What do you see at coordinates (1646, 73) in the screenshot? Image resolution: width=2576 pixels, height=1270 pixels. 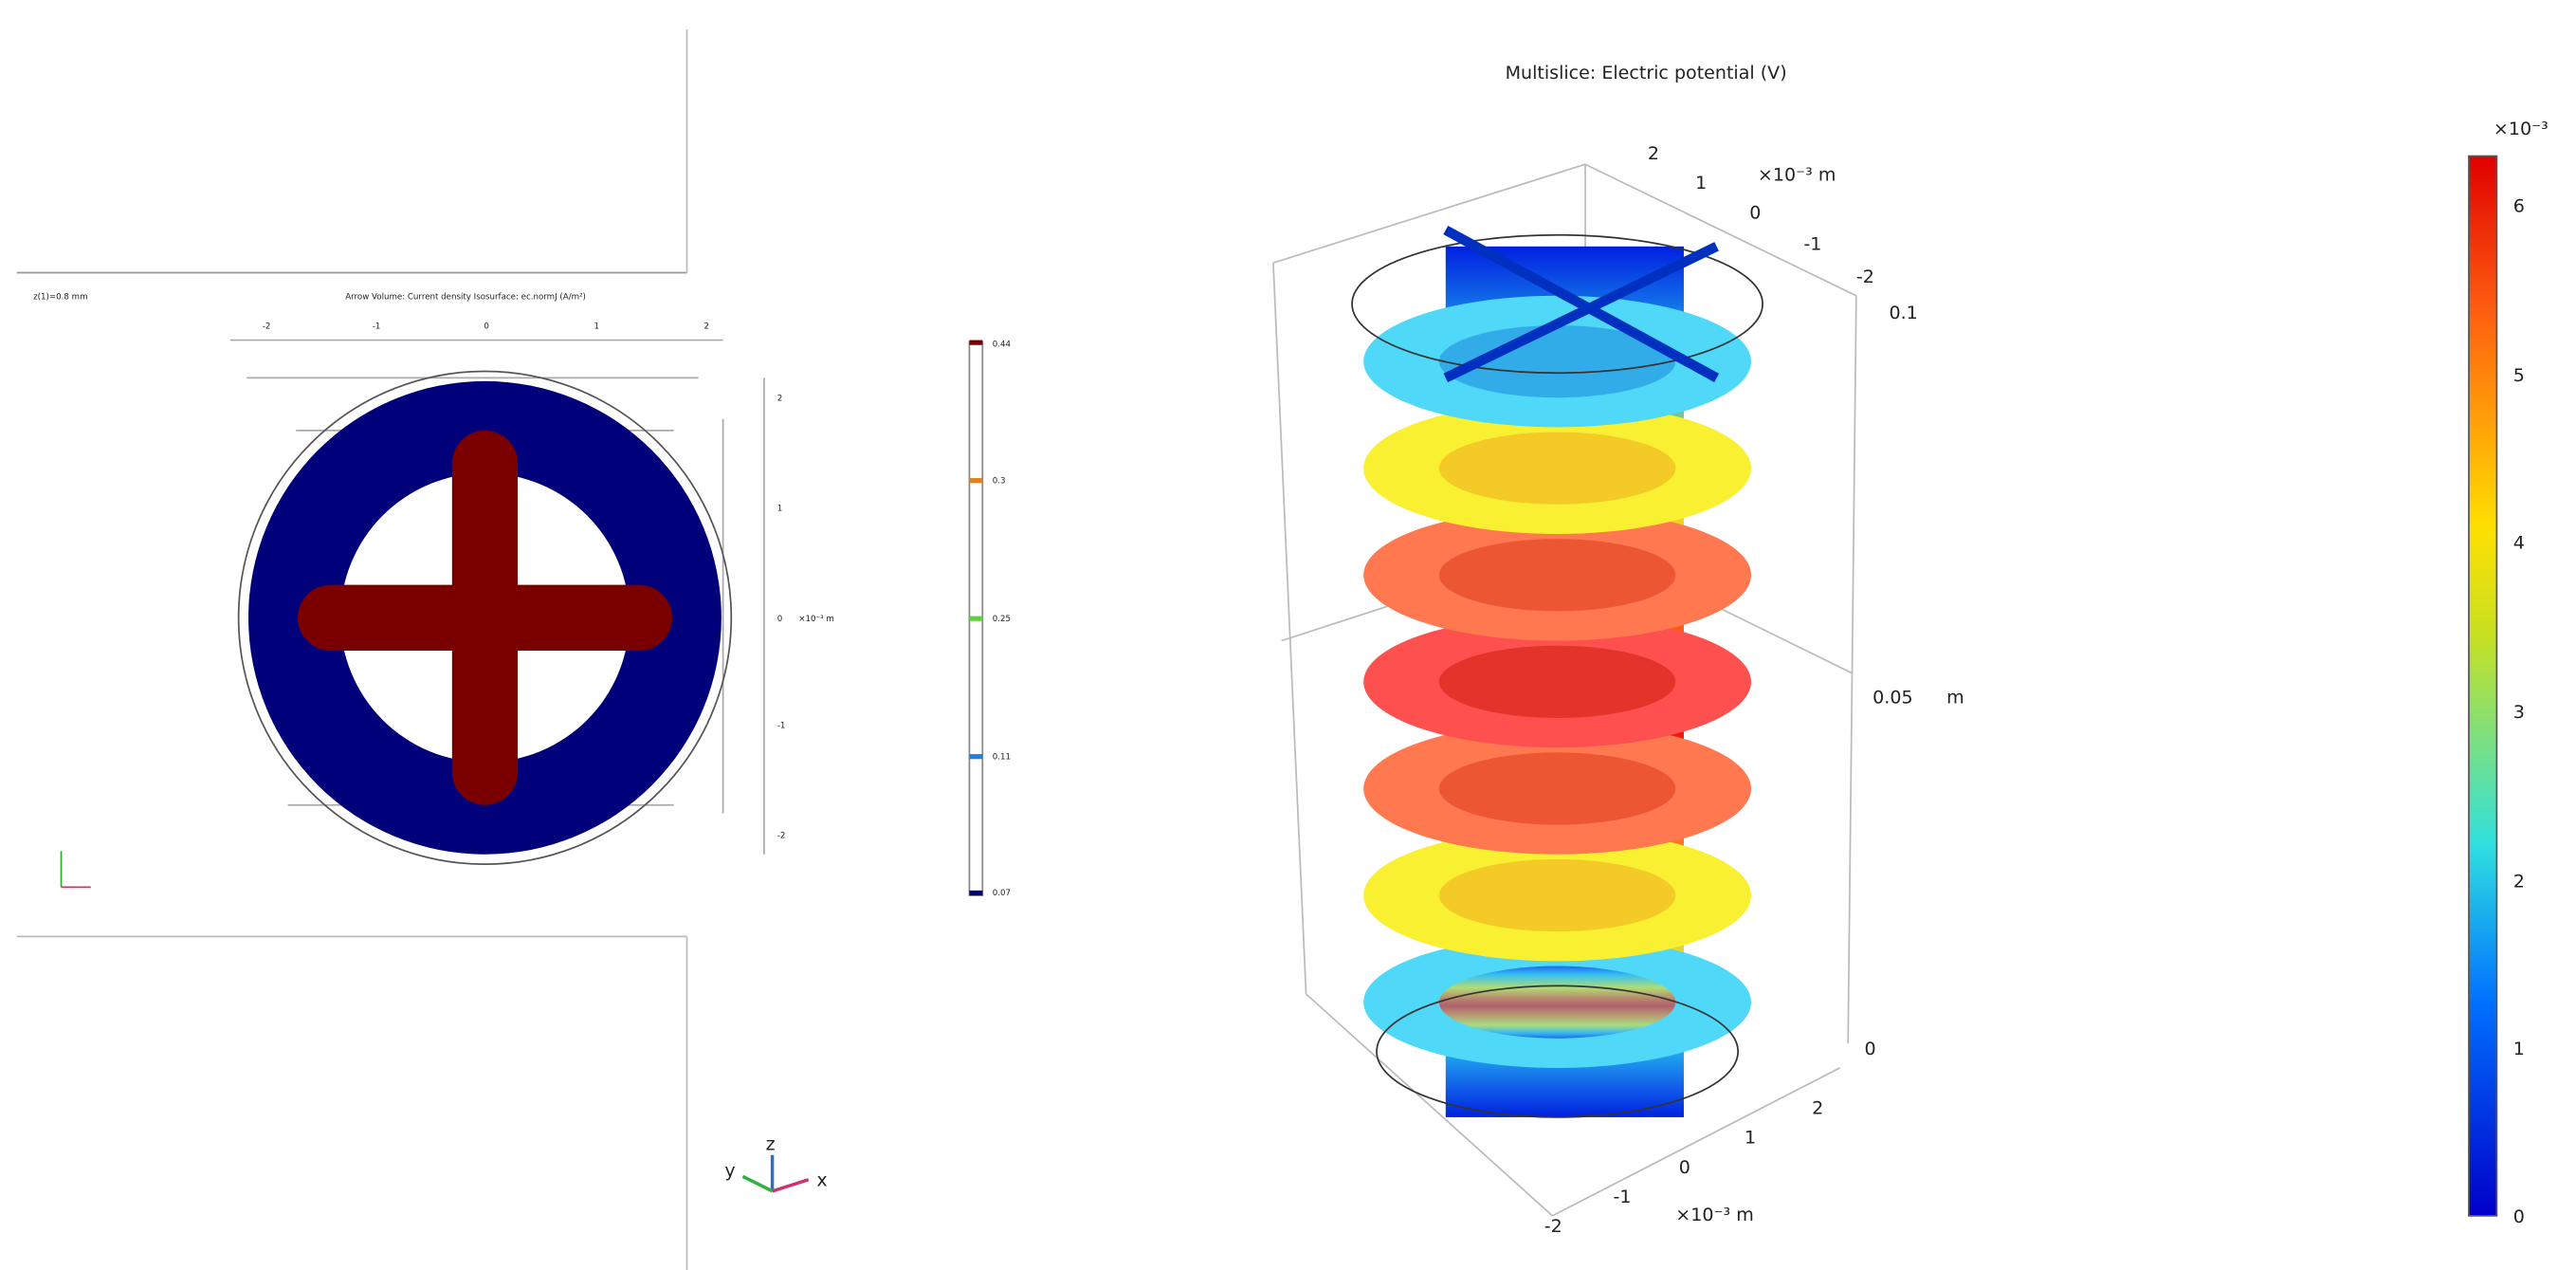 I see `plot-title: Multislice: Electric potential (V)` at bounding box center [1646, 73].